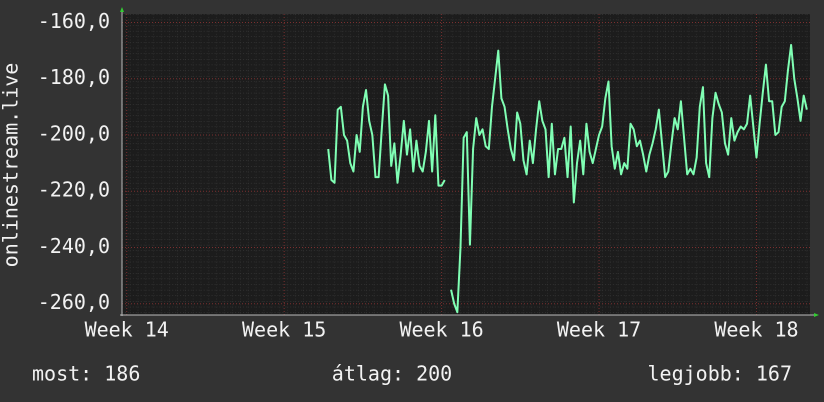 Image resolution: width=824 pixels, height=402 pixels. What do you see at coordinates (11, 165) in the screenshot?
I see `y-axis-label: onlinestream.live` at bounding box center [11, 165].